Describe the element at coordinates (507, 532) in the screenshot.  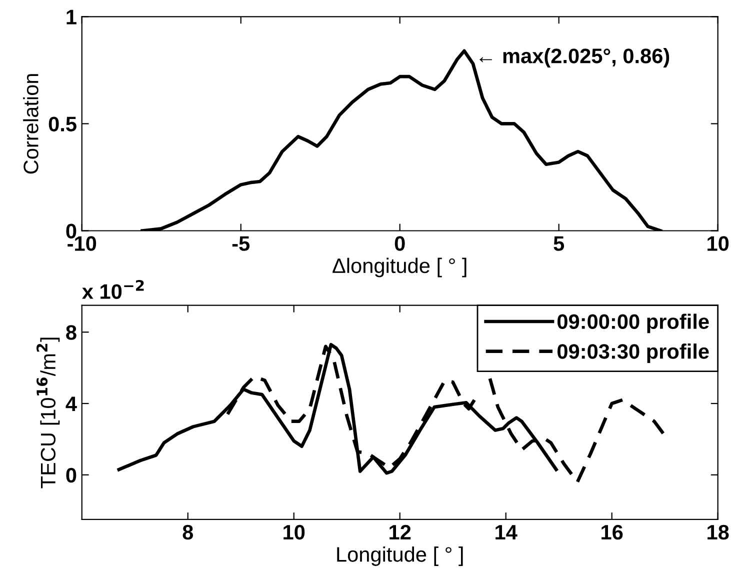
I see `x-tick-label: 14` at that location.